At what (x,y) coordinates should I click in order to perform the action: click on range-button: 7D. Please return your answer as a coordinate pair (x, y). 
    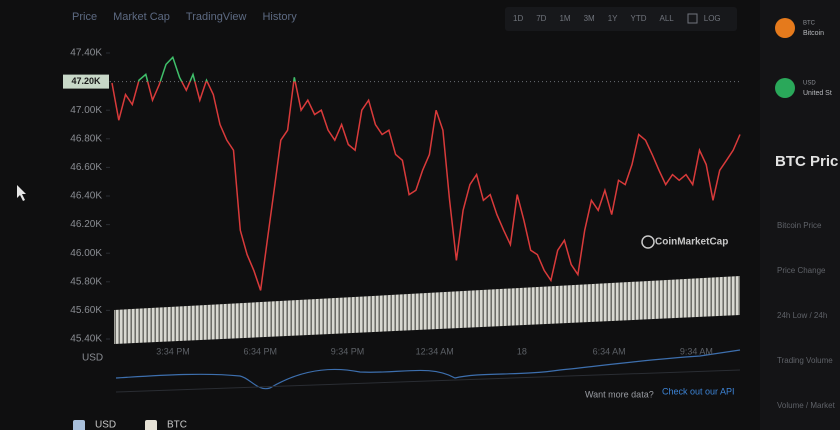
    Looking at the image, I should click on (541, 18).